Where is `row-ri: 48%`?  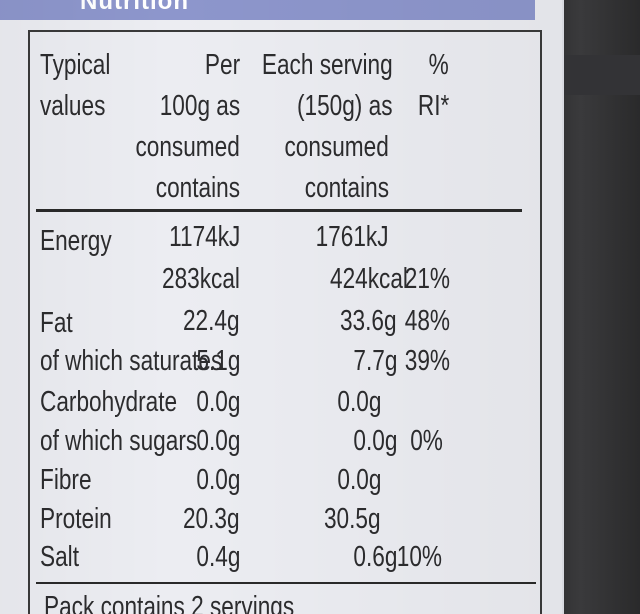
row-ri: 48% is located at coordinates (427, 321).